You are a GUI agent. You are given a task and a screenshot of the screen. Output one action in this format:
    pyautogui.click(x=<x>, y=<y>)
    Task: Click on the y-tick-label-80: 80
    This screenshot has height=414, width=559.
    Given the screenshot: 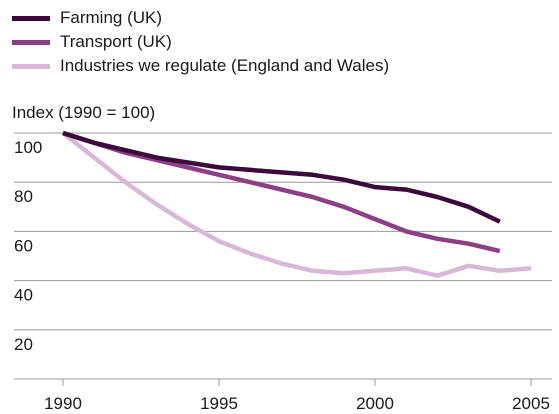 What is the action you would take?
    pyautogui.click(x=23, y=196)
    